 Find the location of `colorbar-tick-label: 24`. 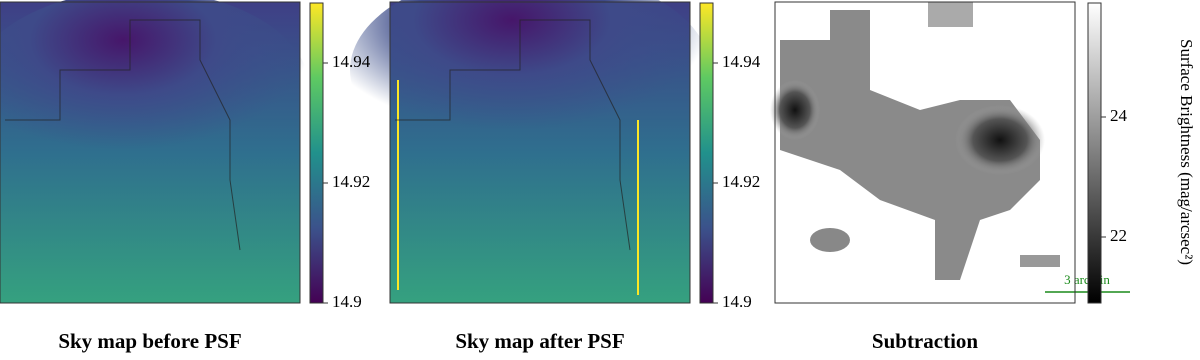

colorbar-tick-label: 24 is located at coordinates (1119, 115).